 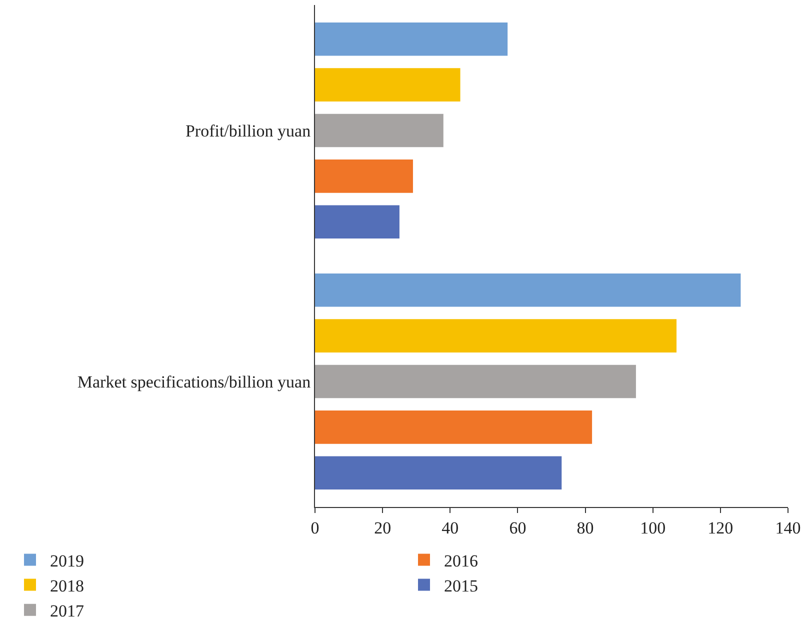 I want to click on x-tick-label: 140, so click(x=788, y=528).